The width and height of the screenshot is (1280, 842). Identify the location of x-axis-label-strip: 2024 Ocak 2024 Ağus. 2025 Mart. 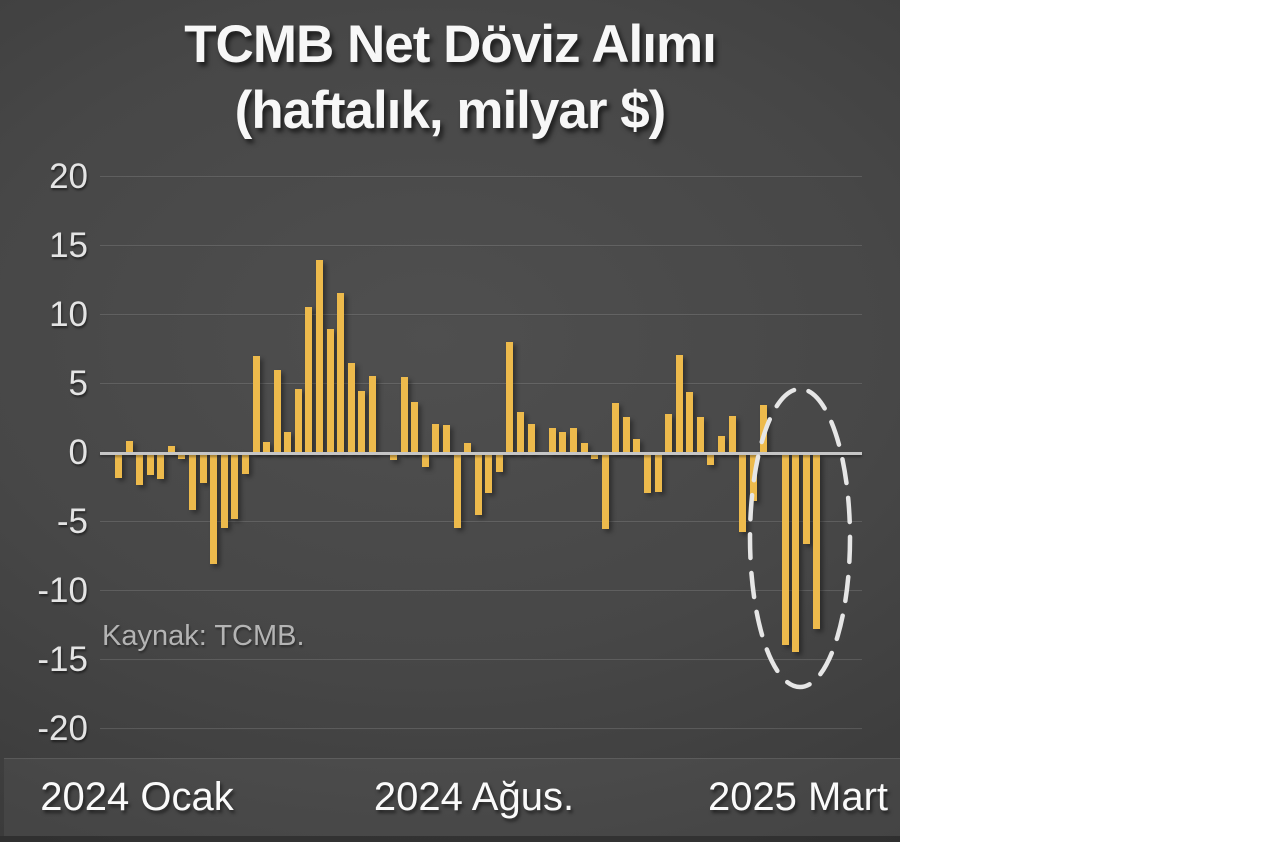
(452, 797).